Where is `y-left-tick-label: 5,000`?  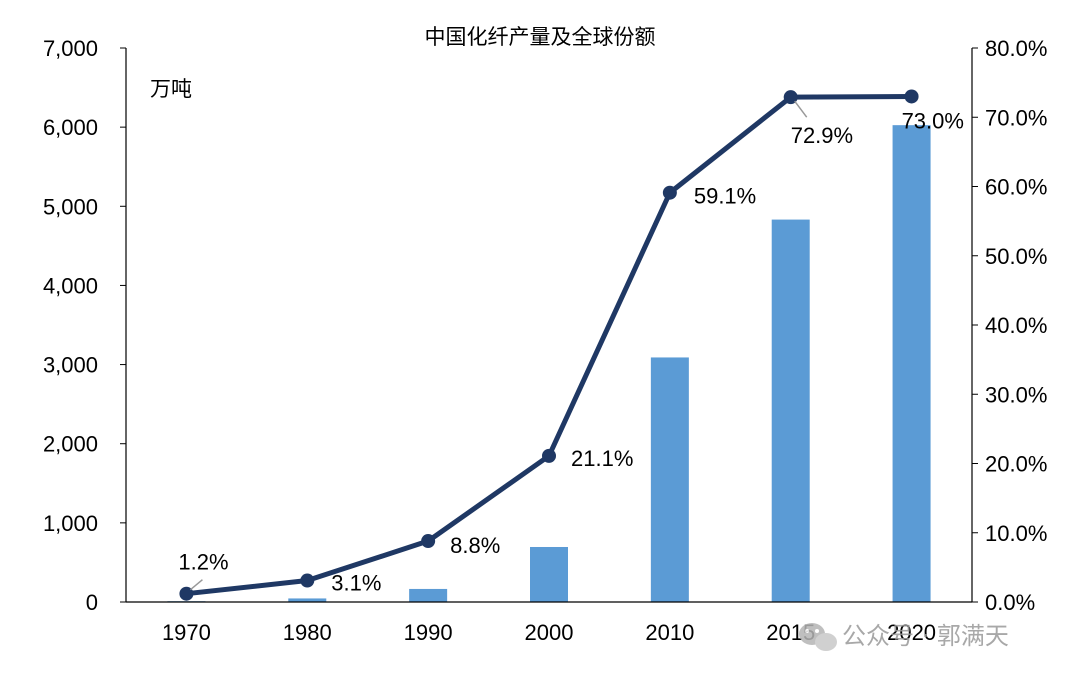 y-left-tick-label: 5,000 is located at coordinates (70, 206).